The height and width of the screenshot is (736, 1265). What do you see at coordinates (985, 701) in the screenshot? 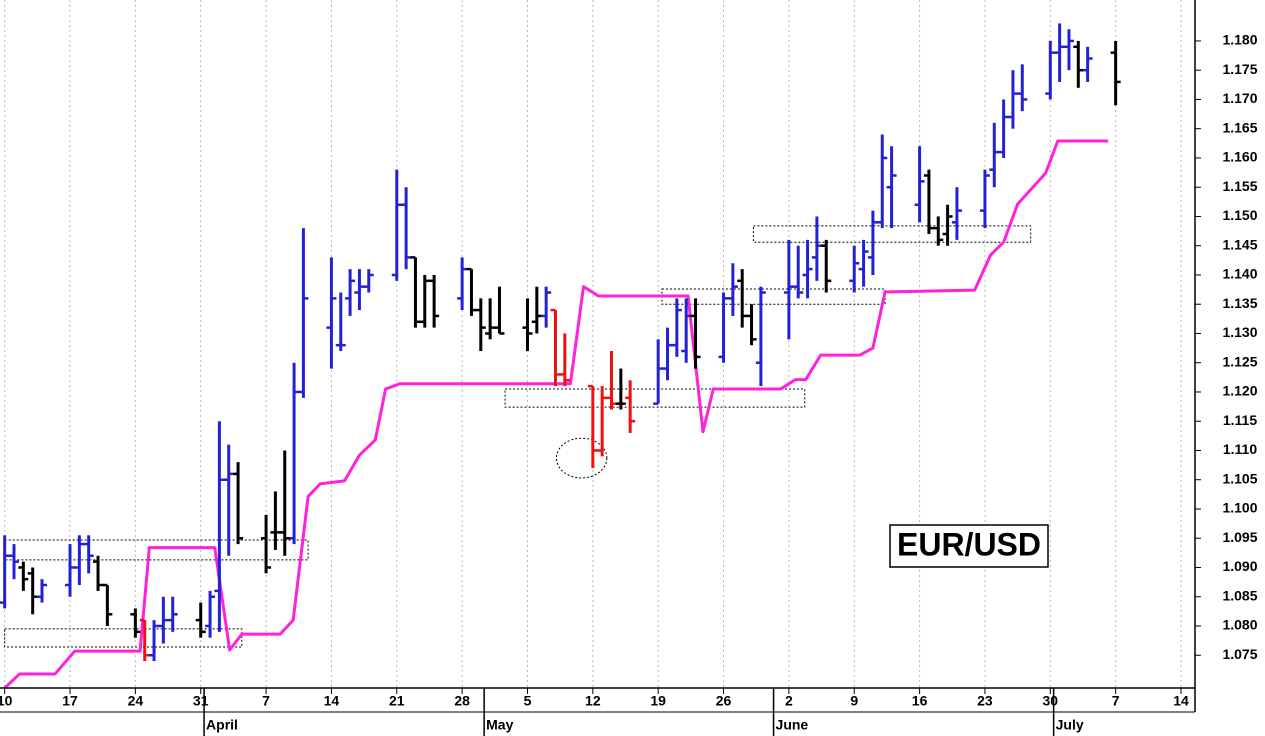
I see `x-tick-label: 23` at bounding box center [985, 701].